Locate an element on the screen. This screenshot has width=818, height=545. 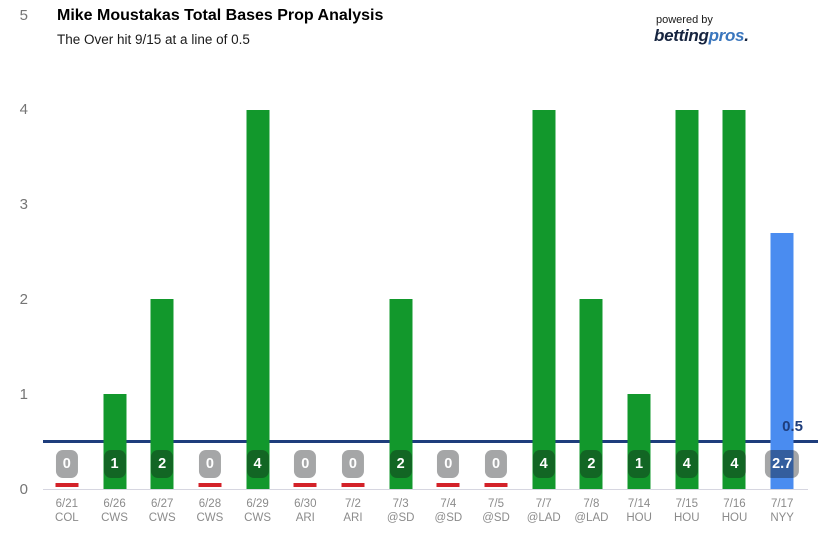
x-tick-date: 7/5 is located at coordinates (496, 504).